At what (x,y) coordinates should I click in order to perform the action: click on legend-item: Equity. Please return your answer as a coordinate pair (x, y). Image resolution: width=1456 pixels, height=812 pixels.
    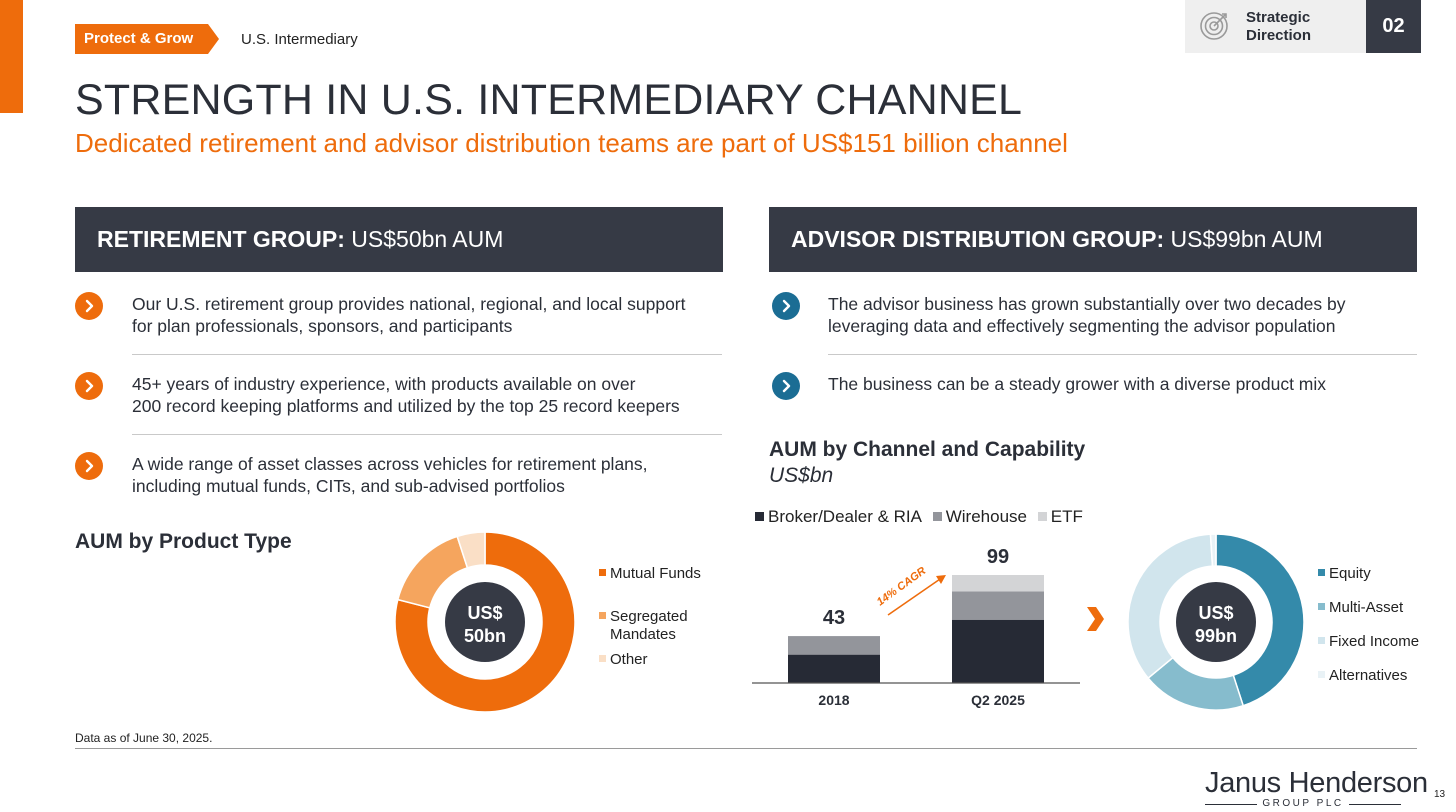
    Looking at the image, I should click on (1344, 574).